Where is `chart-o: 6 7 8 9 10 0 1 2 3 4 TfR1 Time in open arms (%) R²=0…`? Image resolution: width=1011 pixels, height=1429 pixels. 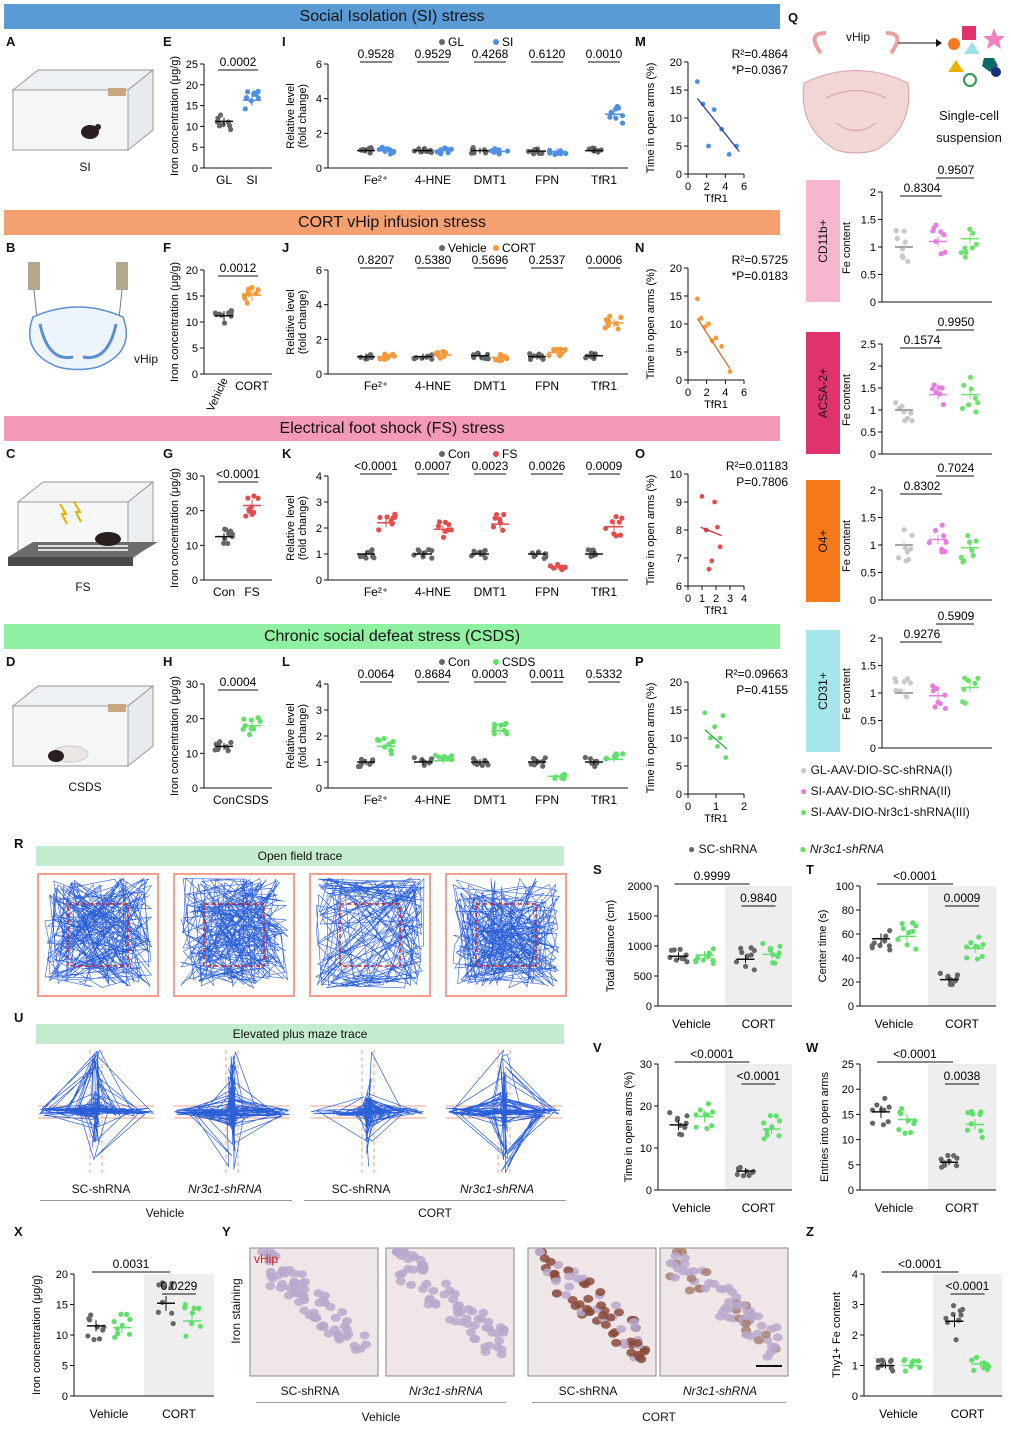 chart-o: 6 7 8 9 10 0 1 2 3 4 TfR1 Time in open arms (%) R²=0… is located at coordinates (716, 538).